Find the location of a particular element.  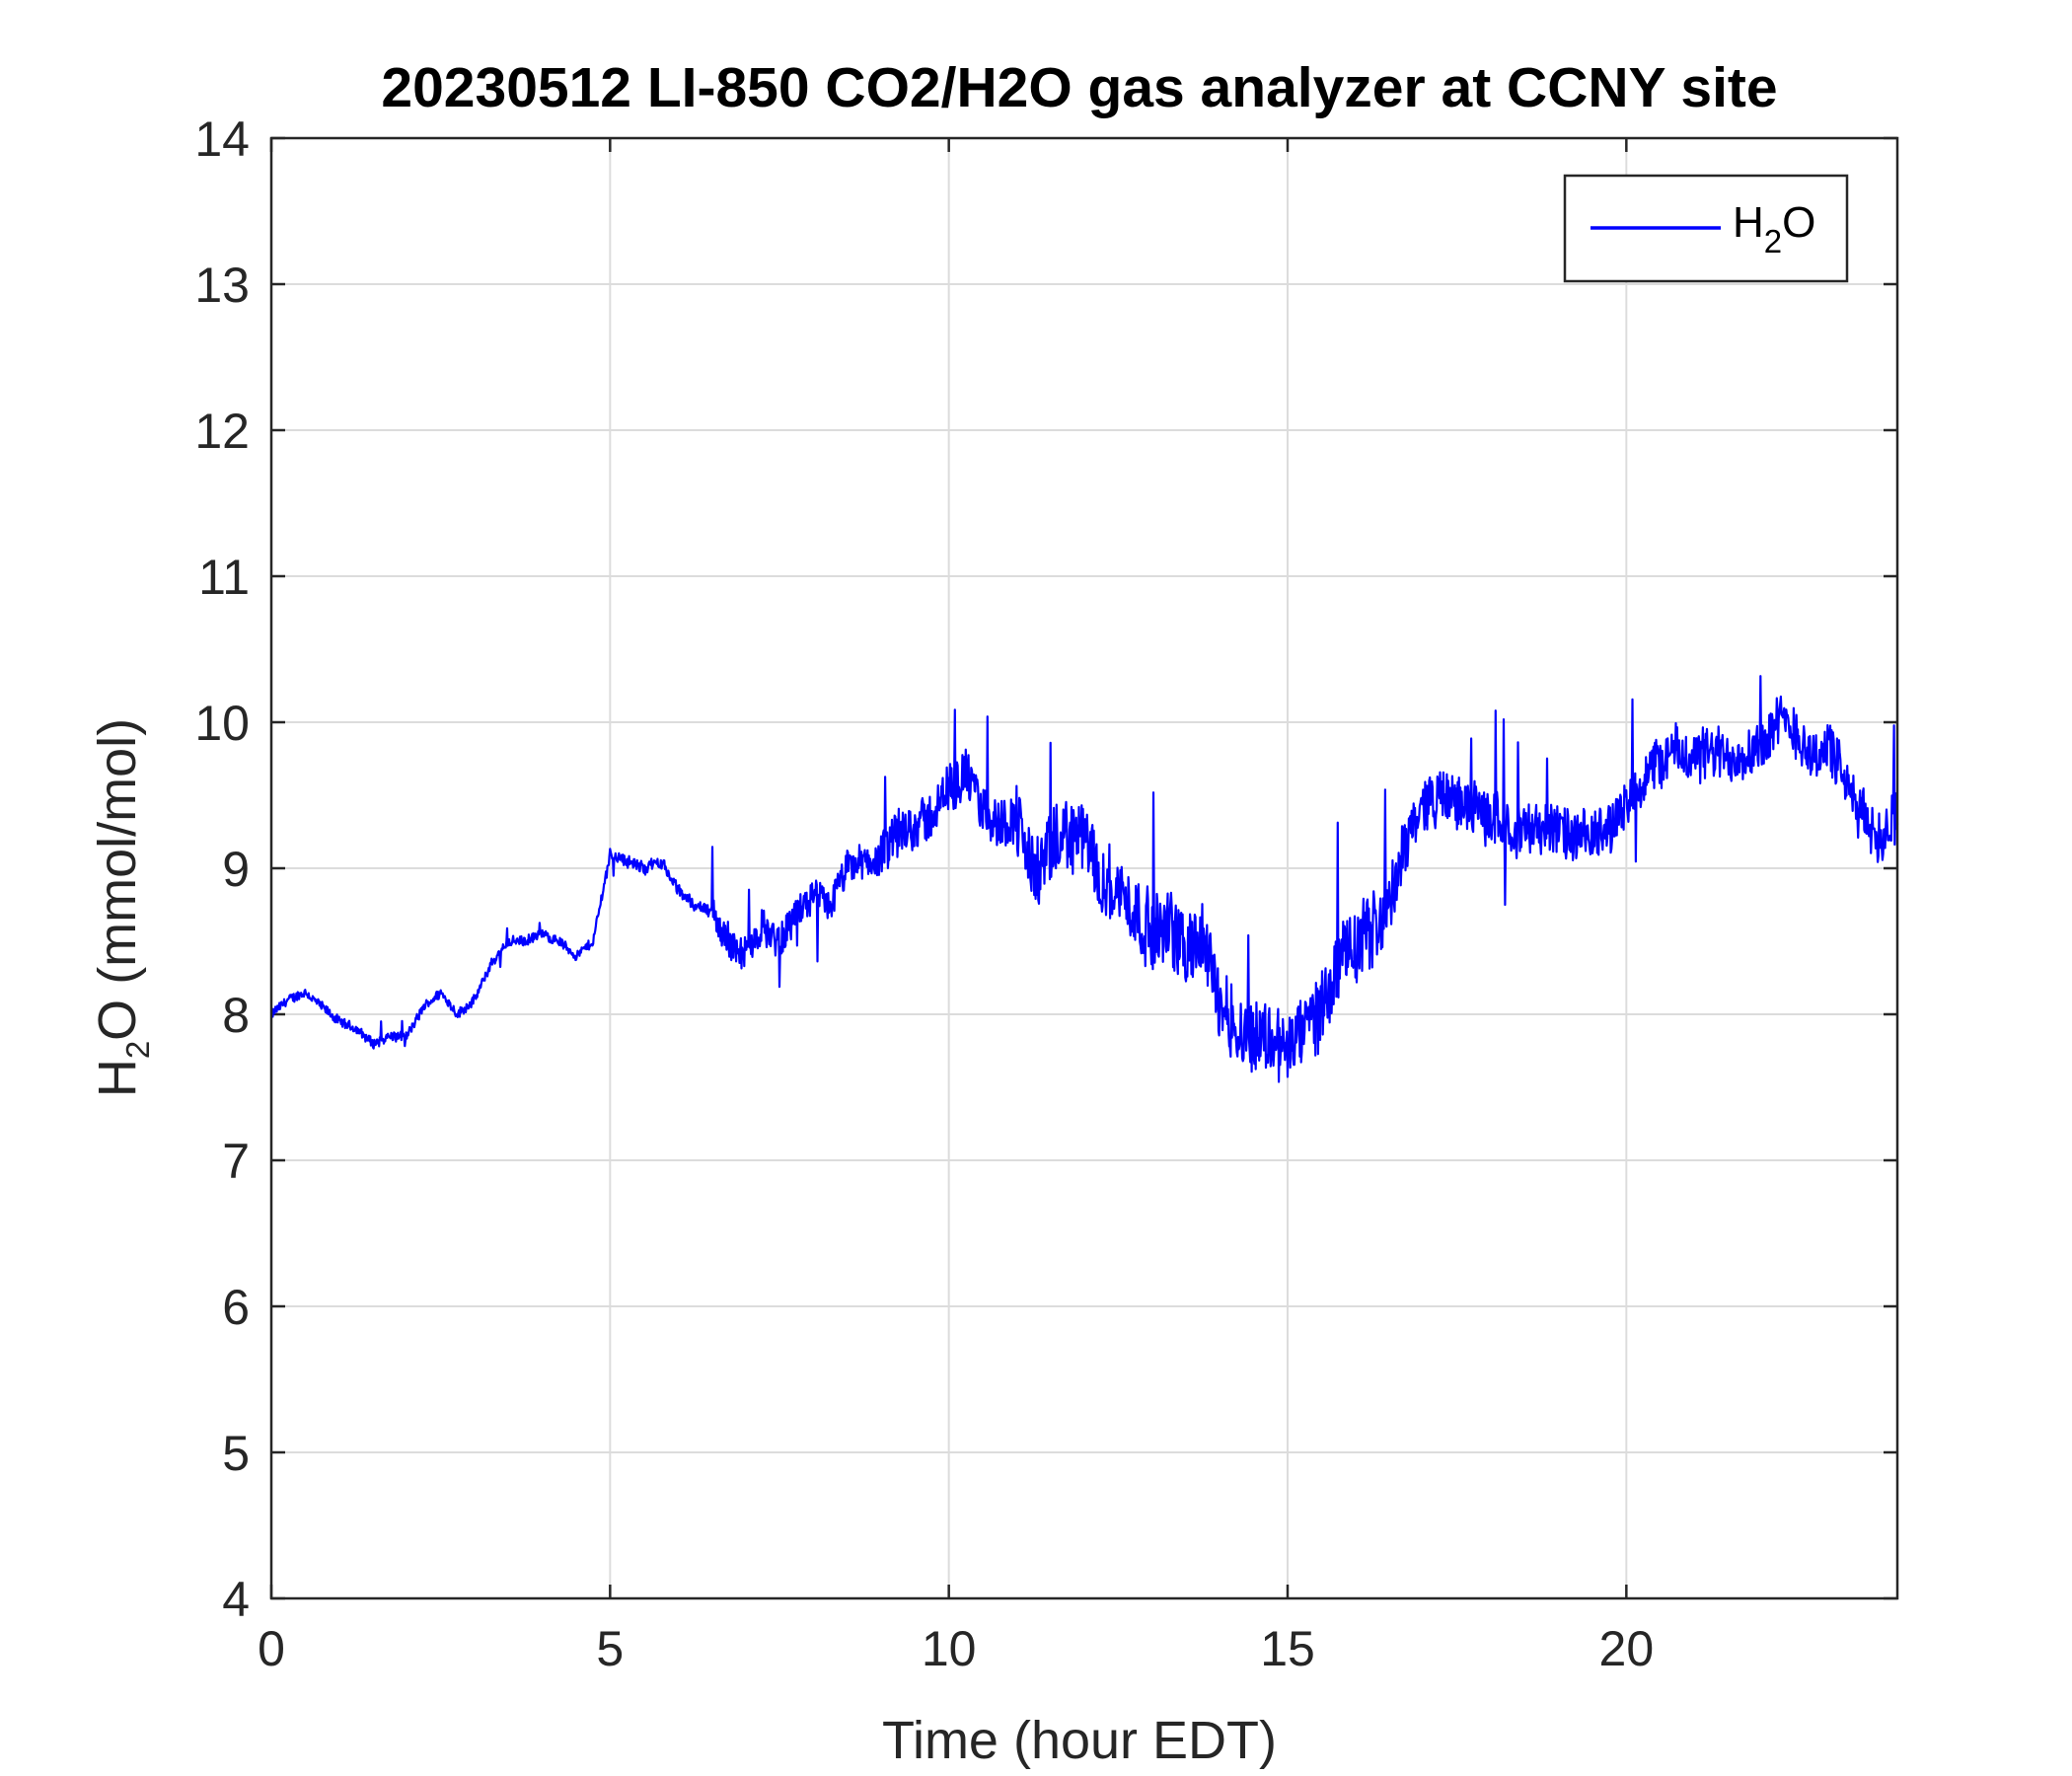

x-tick-label: 5 is located at coordinates (610, 1648).